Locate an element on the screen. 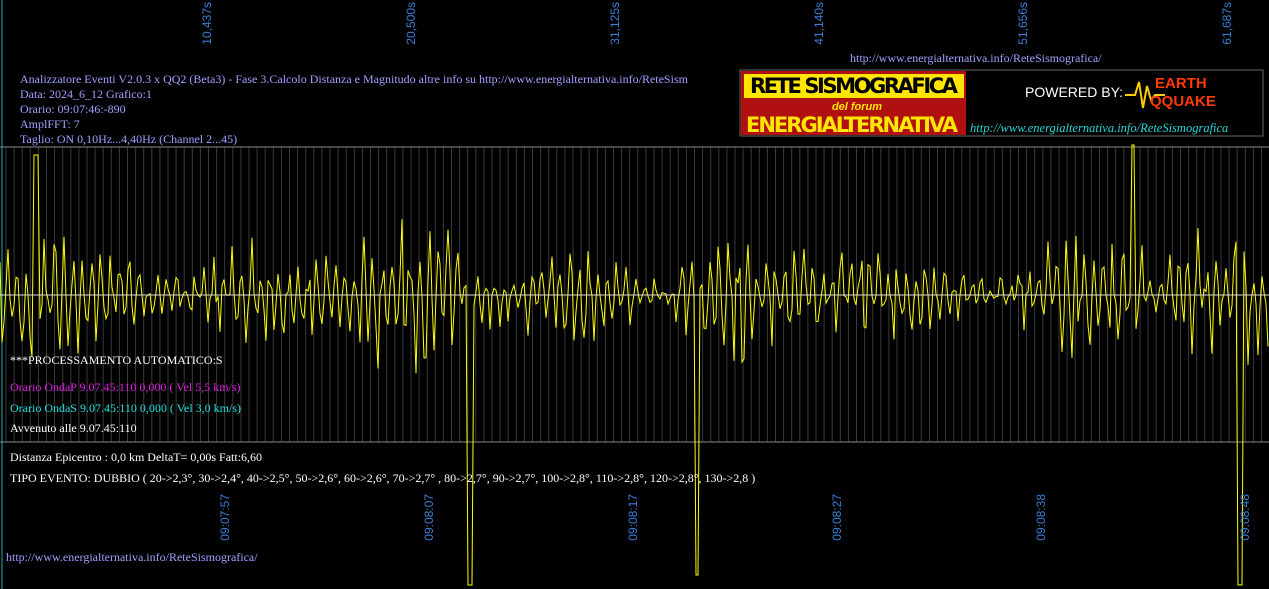 The width and height of the screenshot is (1269, 589). logo-name: ENERGIALTERNATIVA is located at coordinates (852, 125).